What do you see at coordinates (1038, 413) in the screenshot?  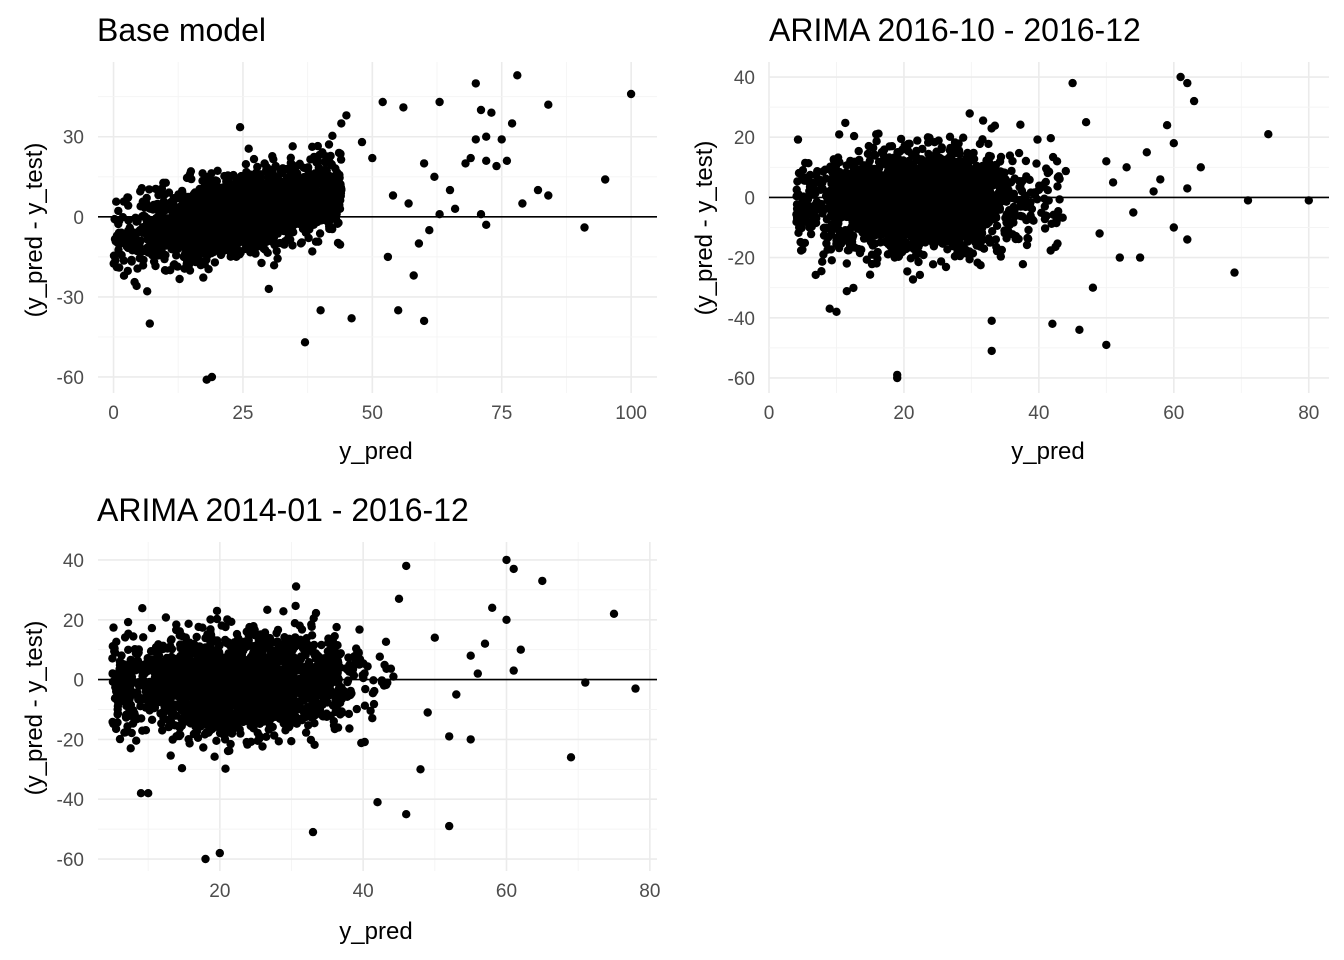 I see `x-tick-label: 40` at bounding box center [1038, 413].